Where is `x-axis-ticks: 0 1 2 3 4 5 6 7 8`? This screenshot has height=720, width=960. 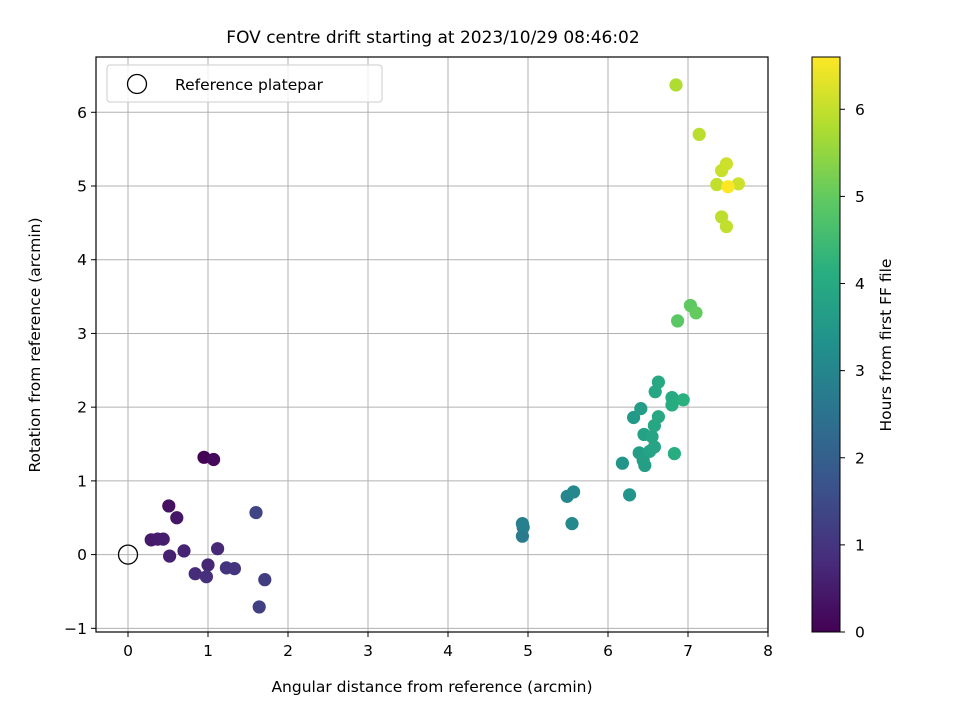
x-axis-ticks: 0 1 2 3 4 5 6 7 8 is located at coordinates (448, 646).